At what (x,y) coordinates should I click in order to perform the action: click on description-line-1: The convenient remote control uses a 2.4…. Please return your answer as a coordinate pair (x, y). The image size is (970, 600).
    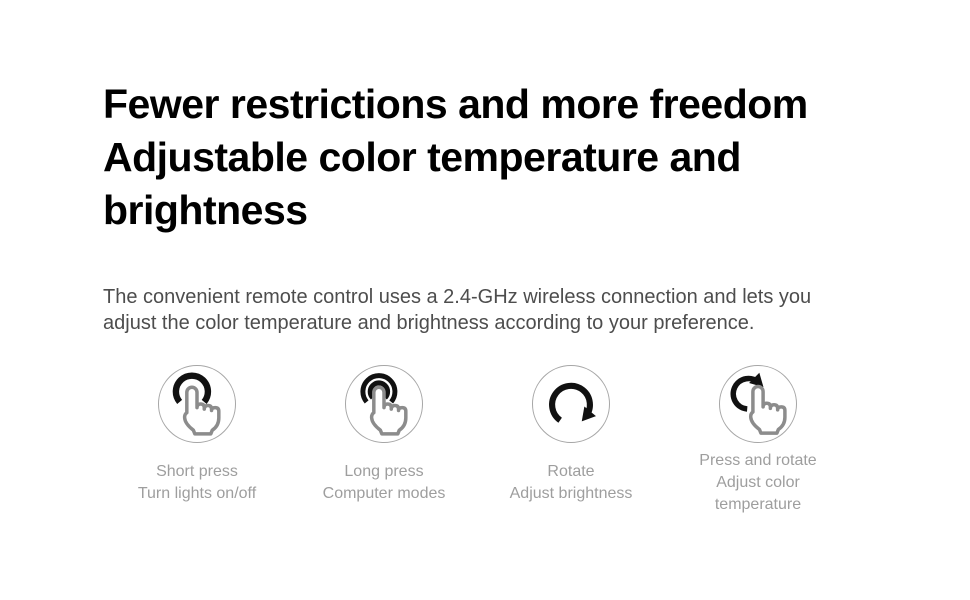
    Looking at the image, I should click on (457, 297).